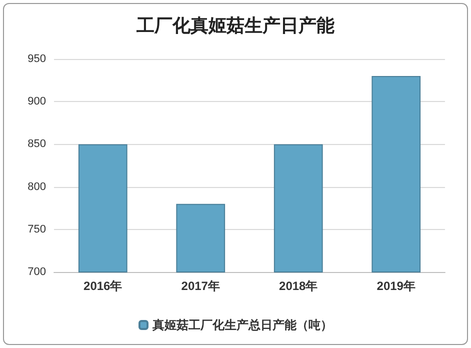  What do you see at coordinates (103, 286) in the screenshot?
I see `x-tick-label: 2016年` at bounding box center [103, 286].